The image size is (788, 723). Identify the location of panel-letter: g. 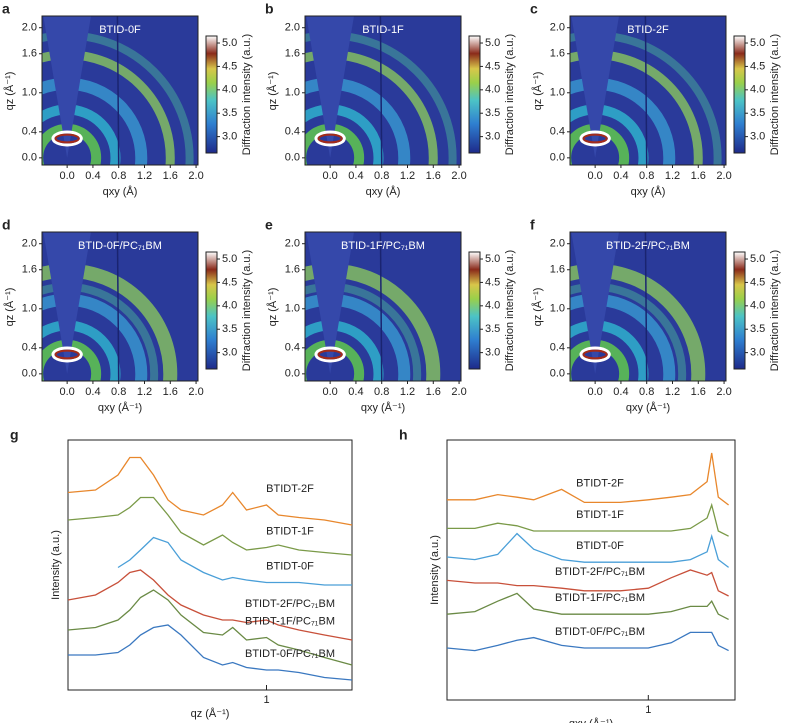
(14, 435).